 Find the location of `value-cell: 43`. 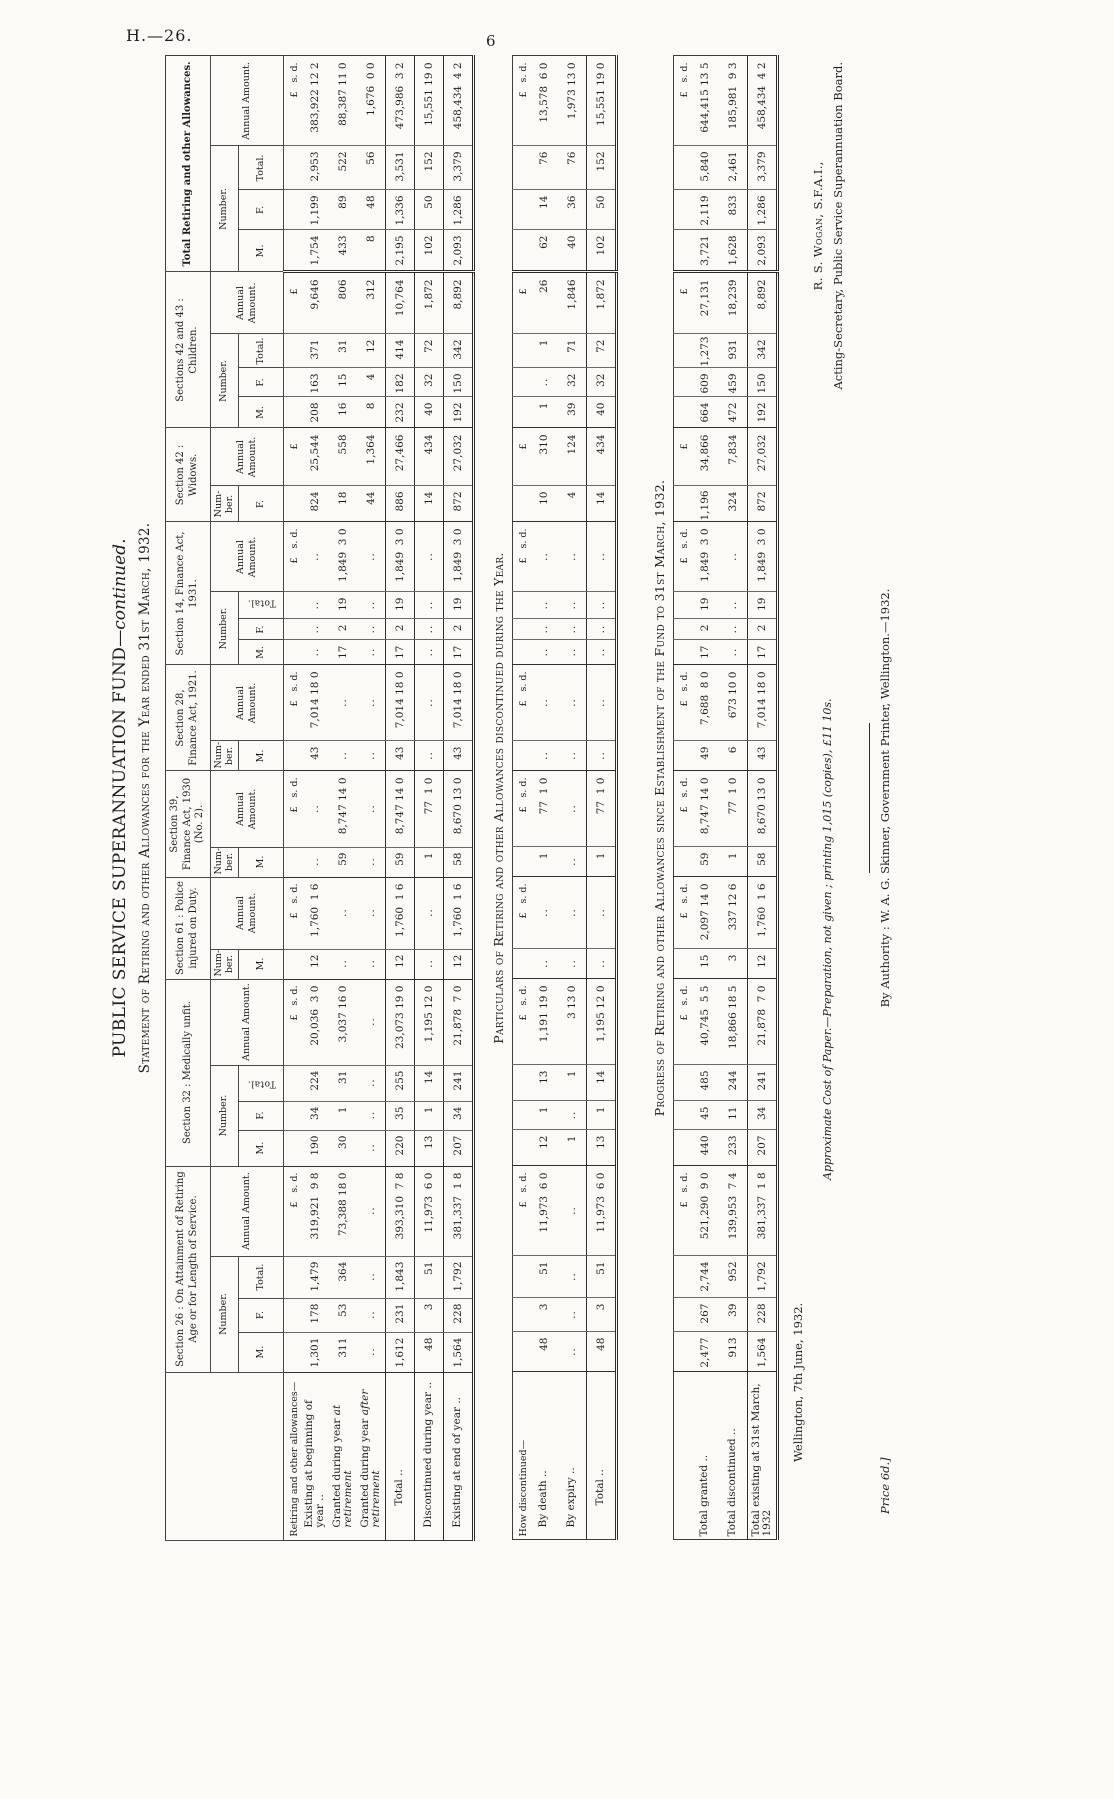

value-cell: 43 is located at coordinates (762, 756).